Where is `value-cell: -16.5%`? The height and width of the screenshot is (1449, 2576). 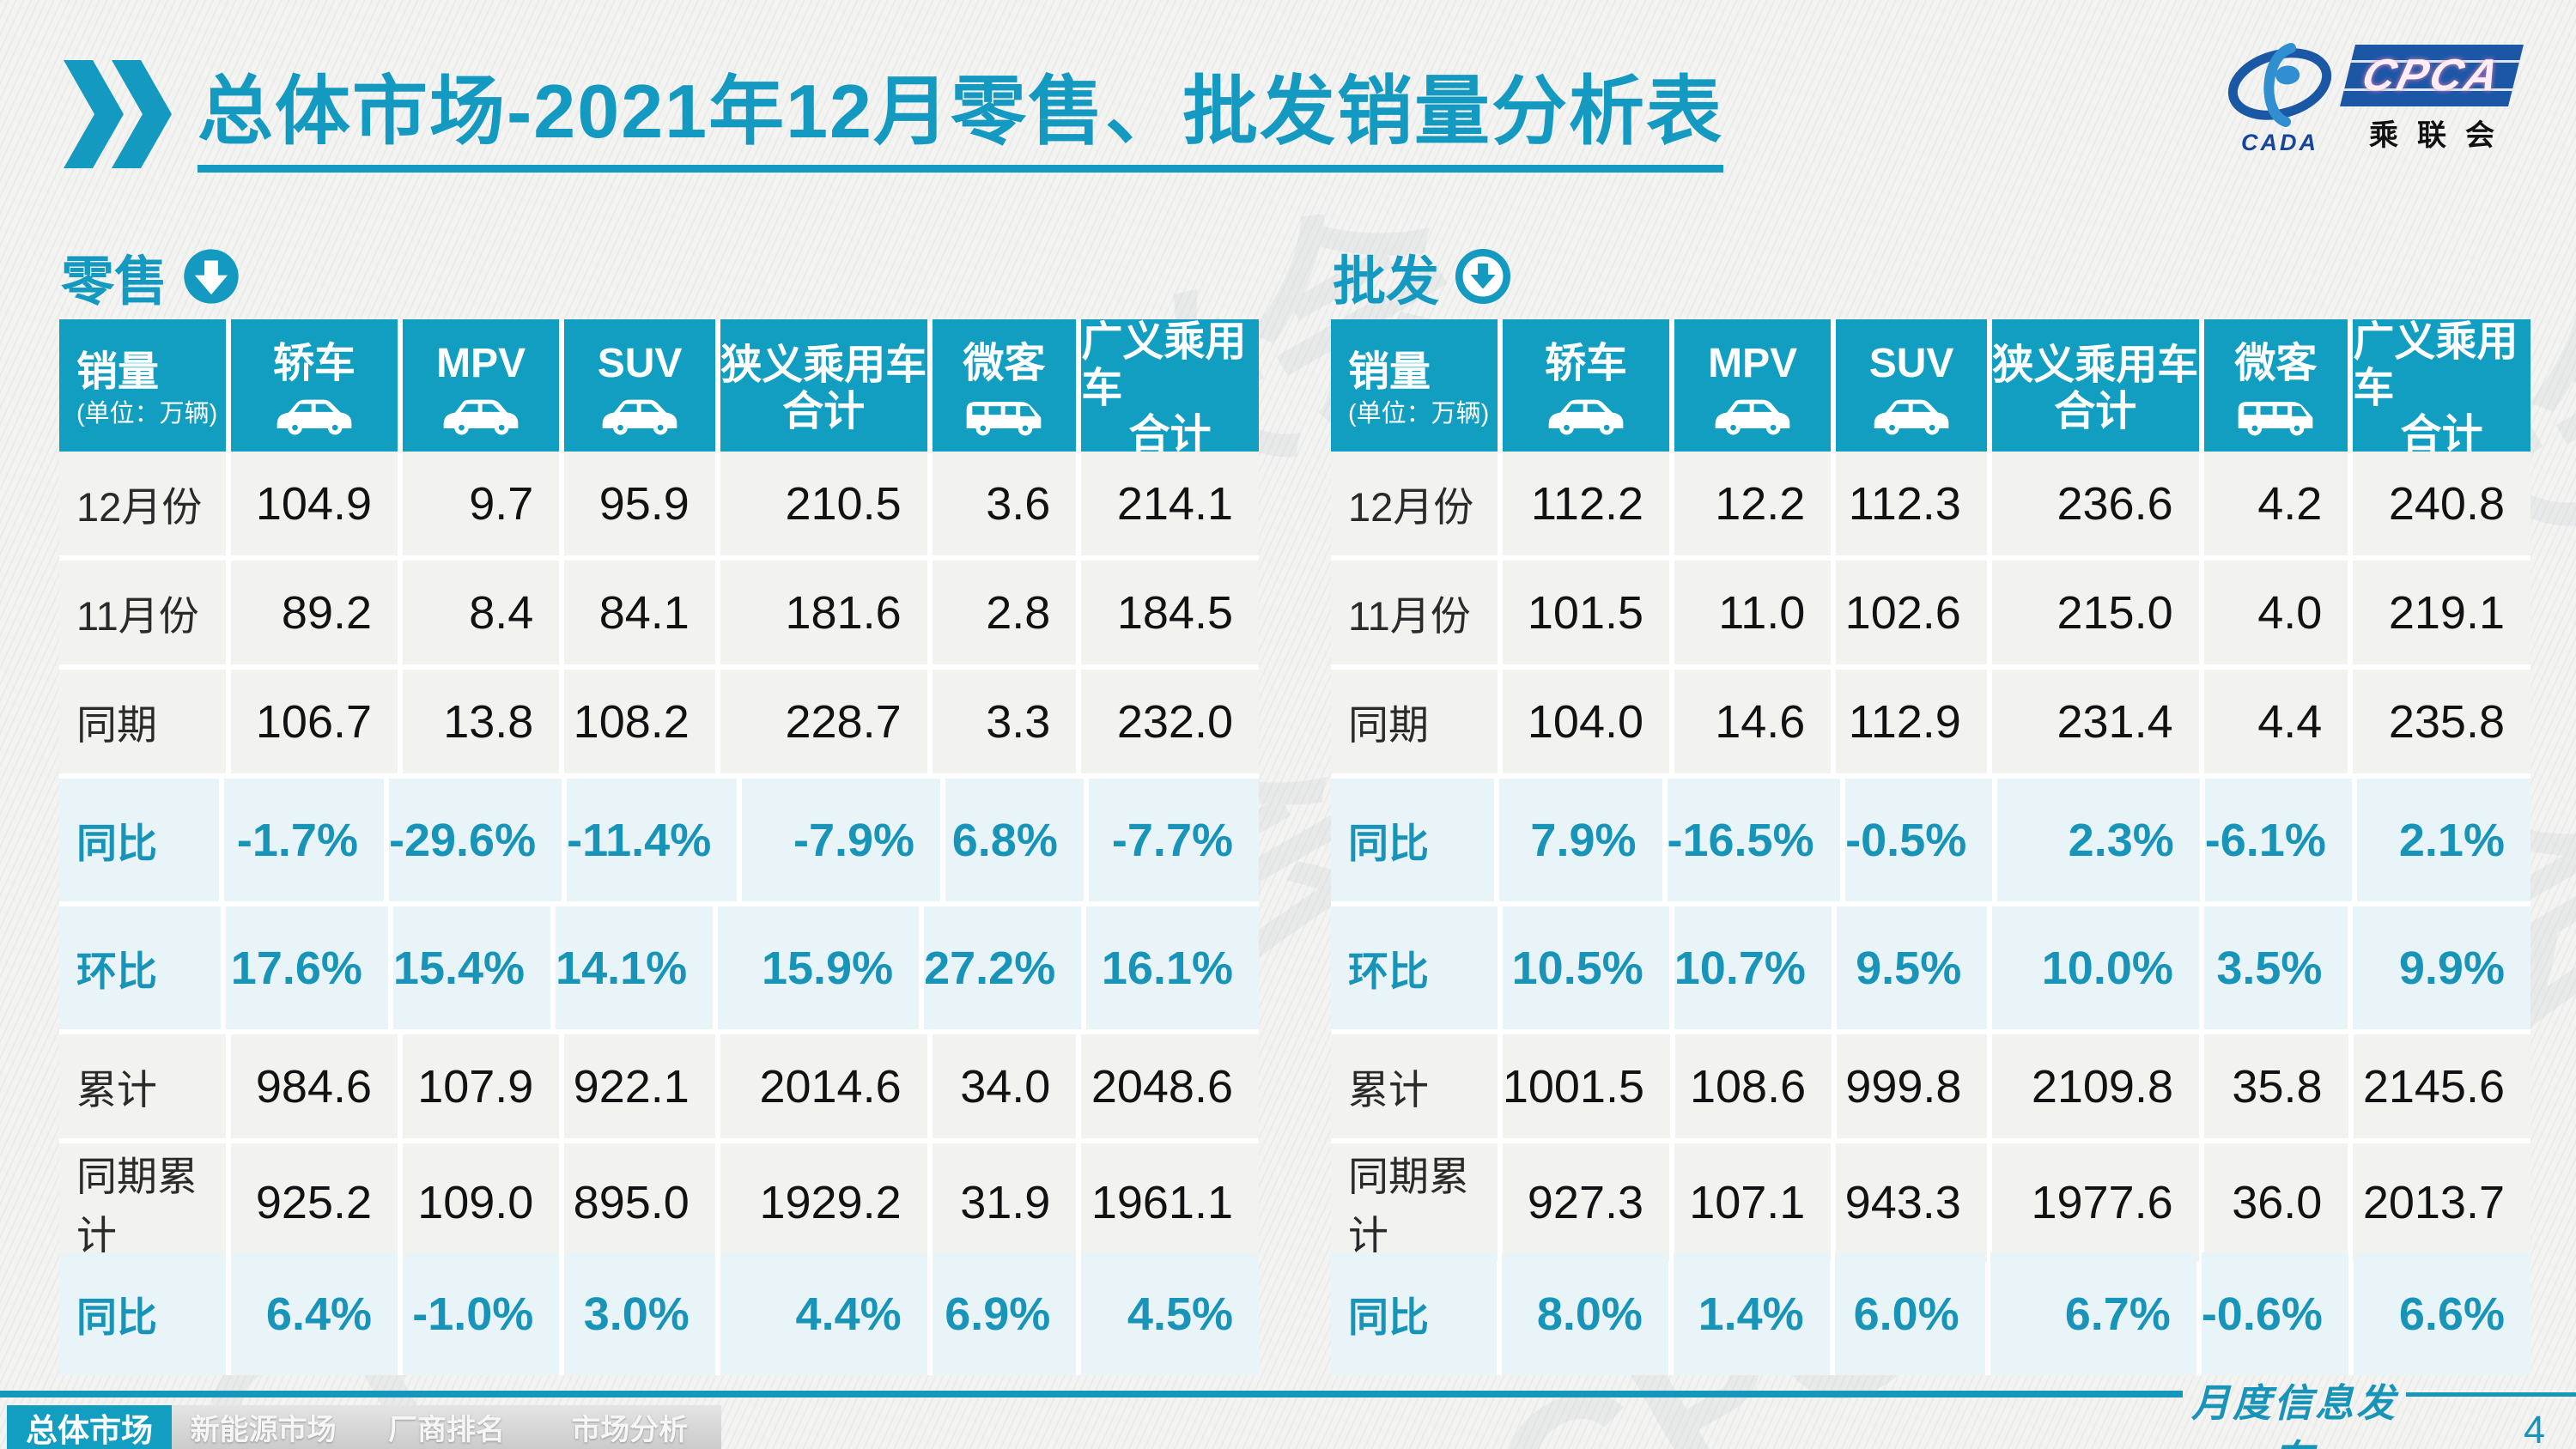 value-cell: -16.5% is located at coordinates (1753, 840).